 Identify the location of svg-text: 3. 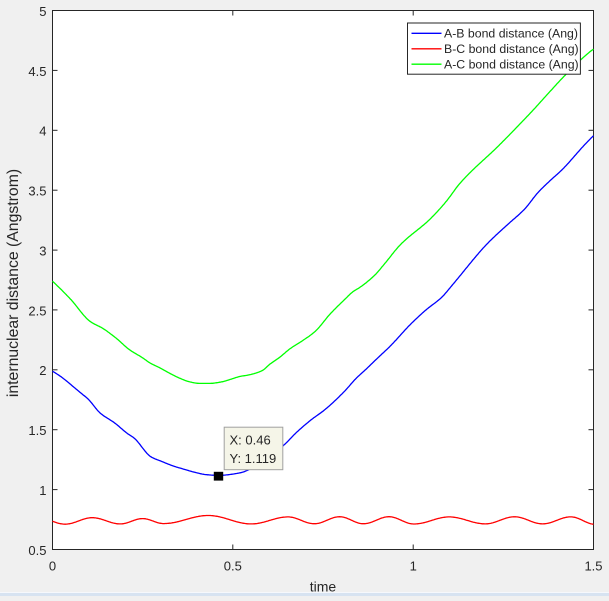
(42, 251).